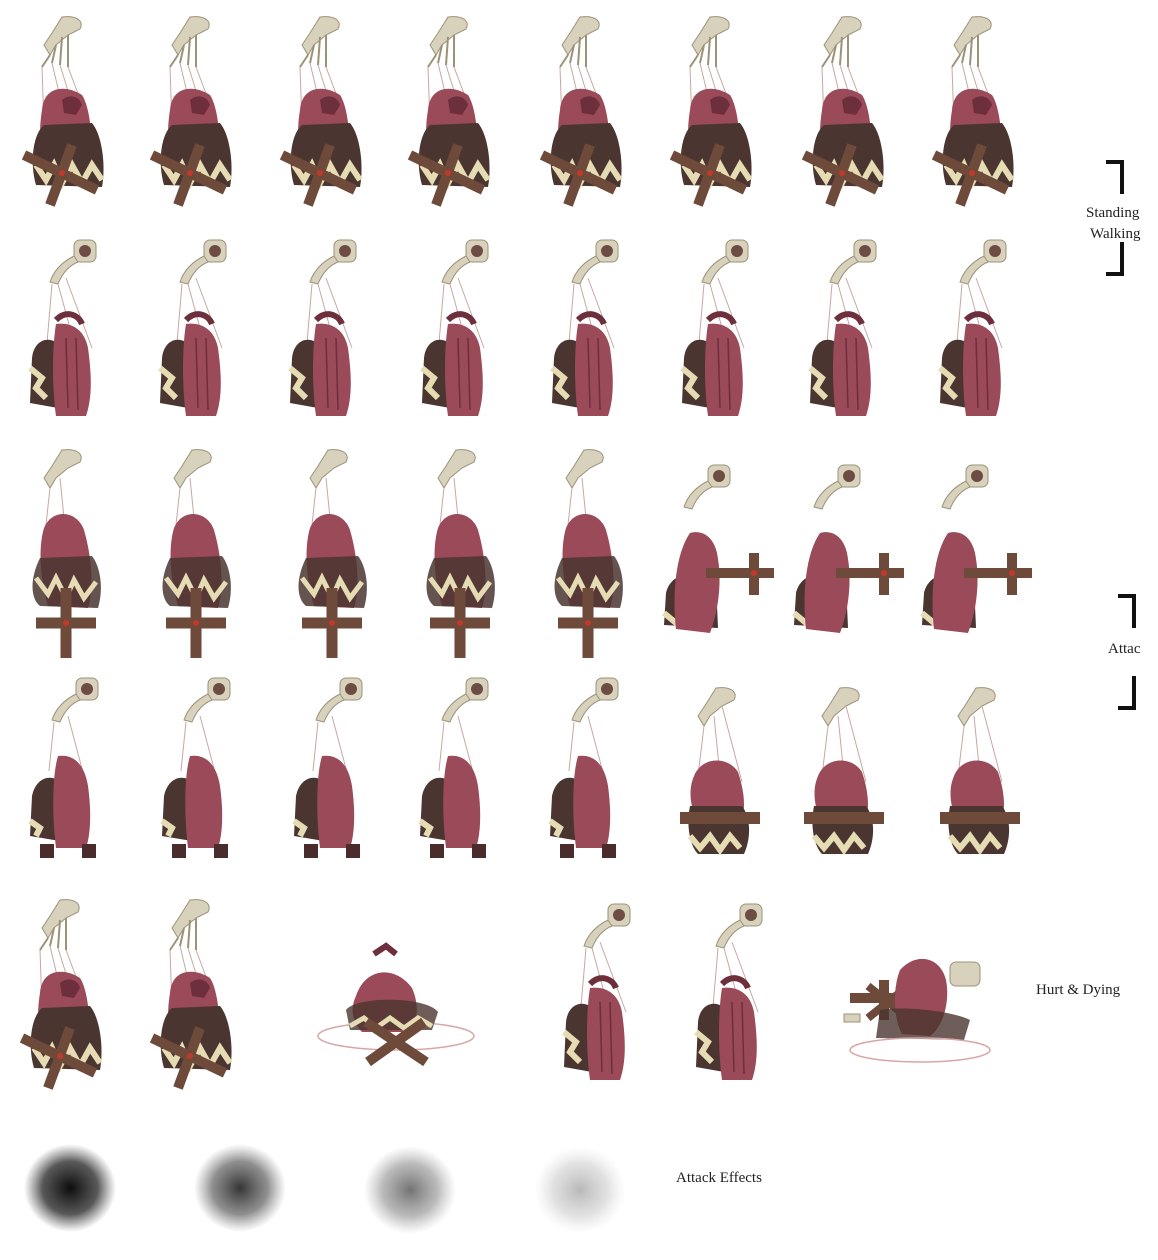  I want to click on bracket-attack-top, so click(1127, 611).